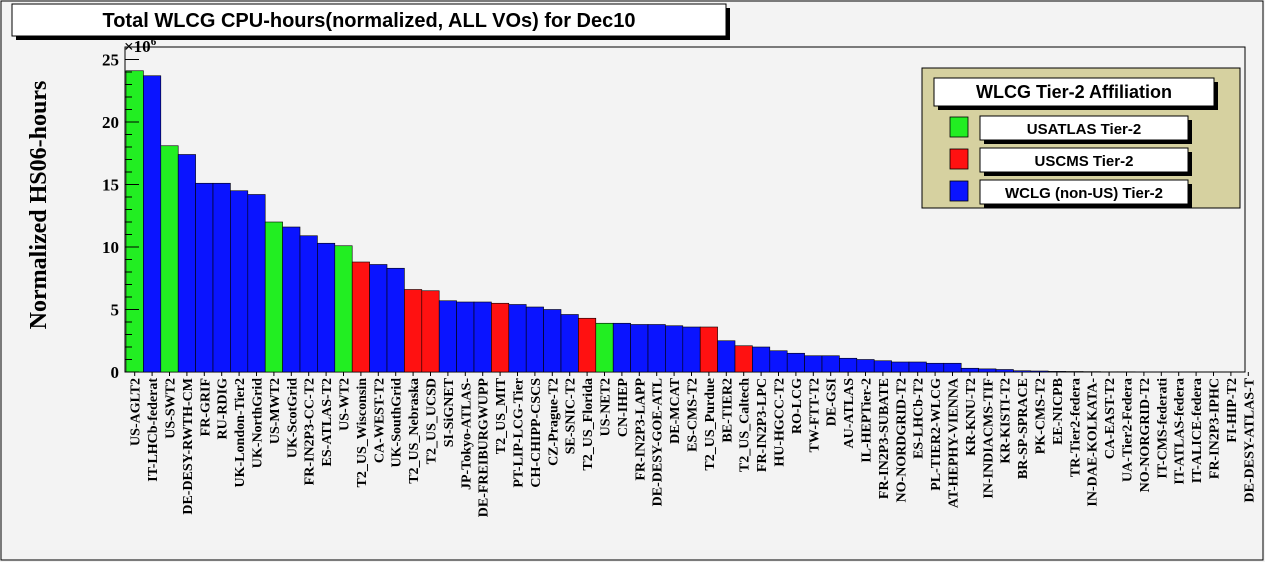  What do you see at coordinates (621, 347) in the screenshot?
I see `bar-cn-ihep` at bounding box center [621, 347].